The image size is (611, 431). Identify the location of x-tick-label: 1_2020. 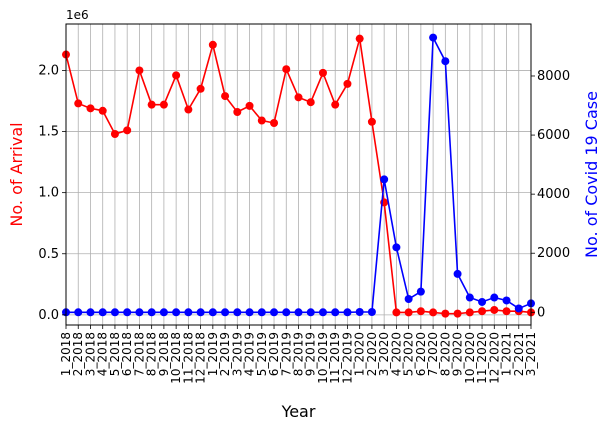
(360, 354).